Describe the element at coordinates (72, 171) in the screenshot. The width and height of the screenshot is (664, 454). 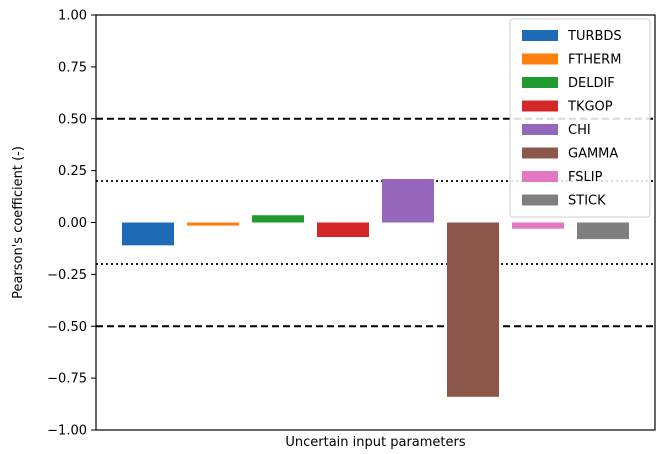
I see `y-tick-label: 0.25` at that location.